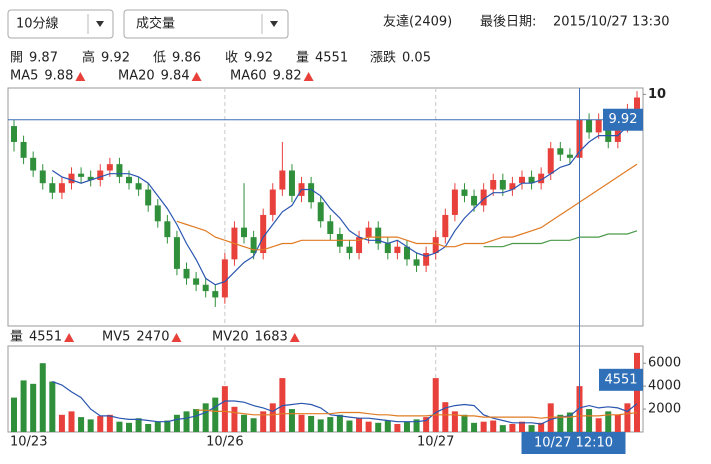  Describe the element at coordinates (175, 76) in the screenshot. I see `legend-value: 9.84` at that location.